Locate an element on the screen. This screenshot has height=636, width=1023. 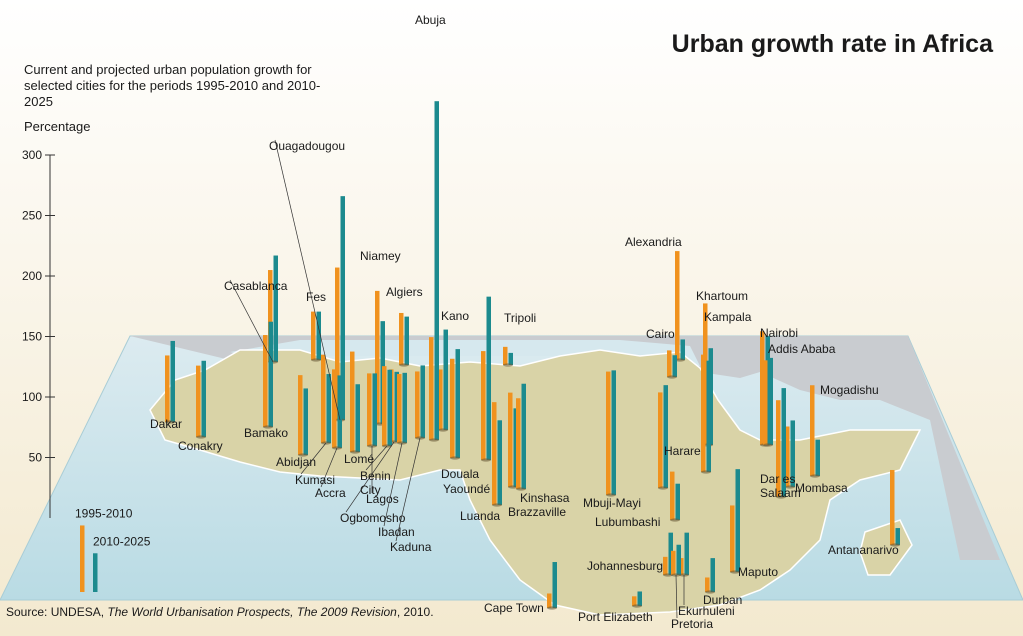
bar-1995-2010-mbuji-mayi is located at coordinates (608, 433).